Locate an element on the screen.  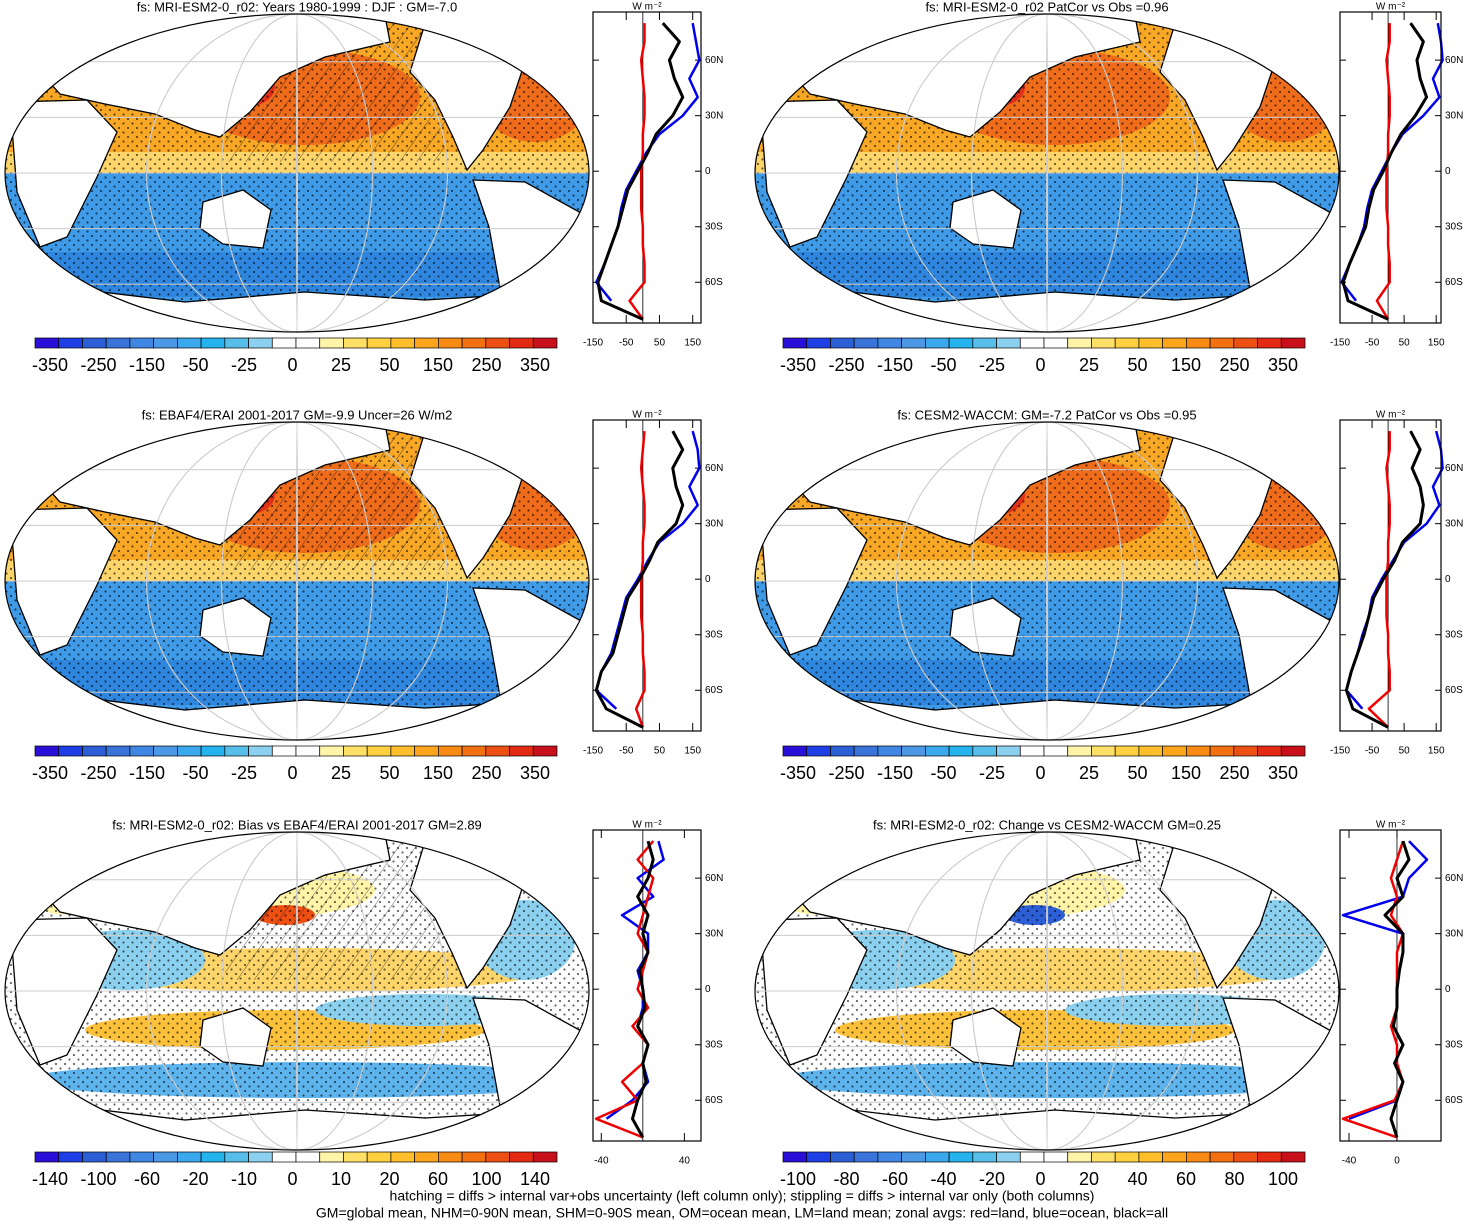
x-tick-label: 150 is located at coordinates (1436, 751).